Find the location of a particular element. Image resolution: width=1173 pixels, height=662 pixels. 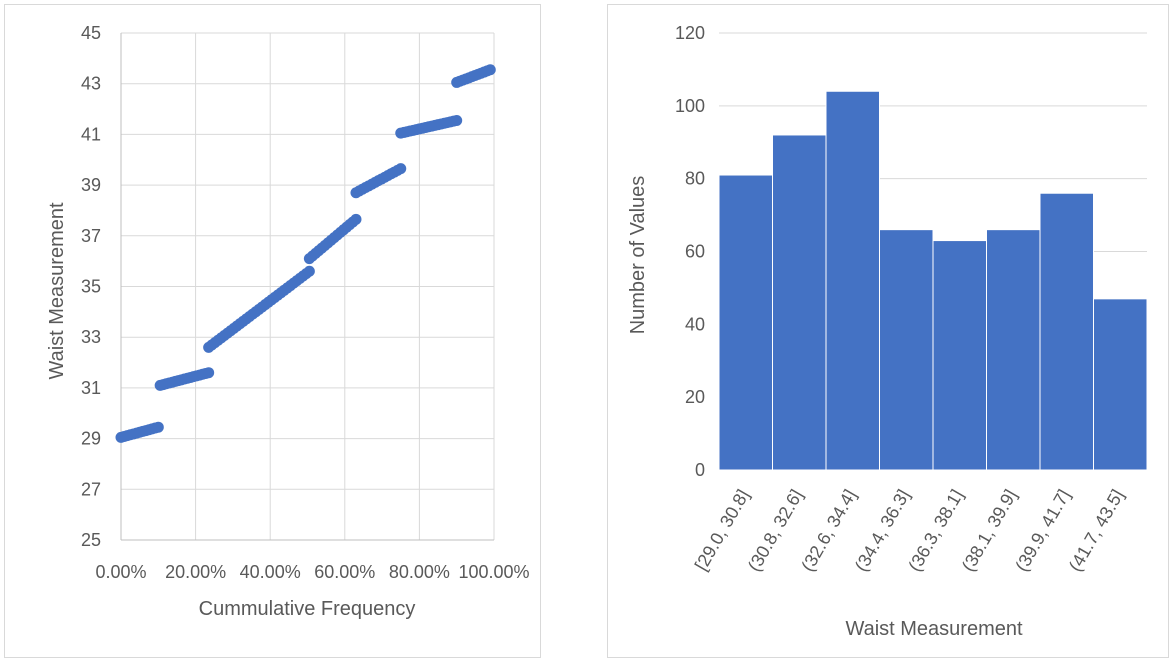

histogram-x-tick-label: (36.3, 38.1] is located at coordinates (935, 530).